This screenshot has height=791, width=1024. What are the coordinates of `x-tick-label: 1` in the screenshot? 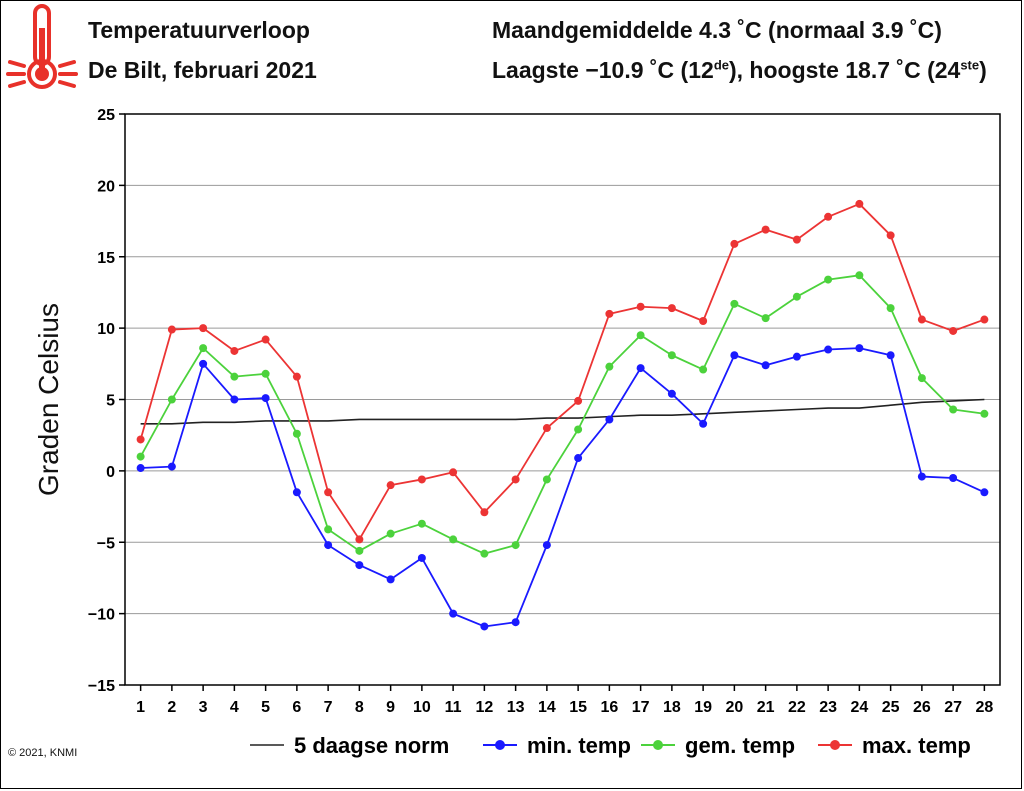 It's located at (140, 707).